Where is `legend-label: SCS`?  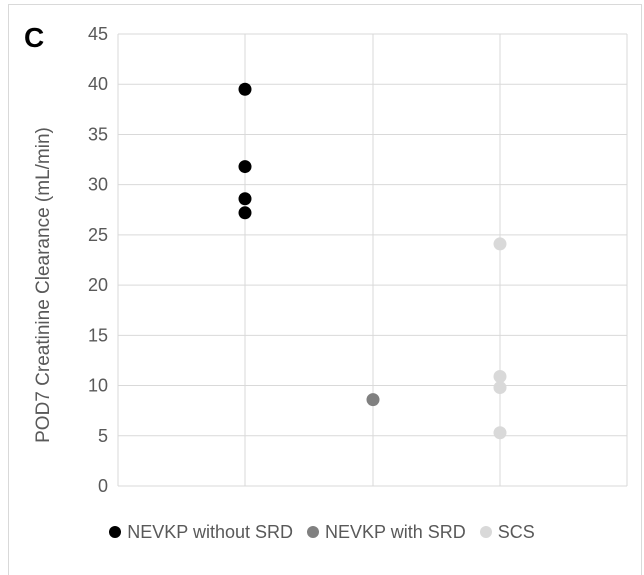 legend-label: SCS is located at coordinates (516, 532).